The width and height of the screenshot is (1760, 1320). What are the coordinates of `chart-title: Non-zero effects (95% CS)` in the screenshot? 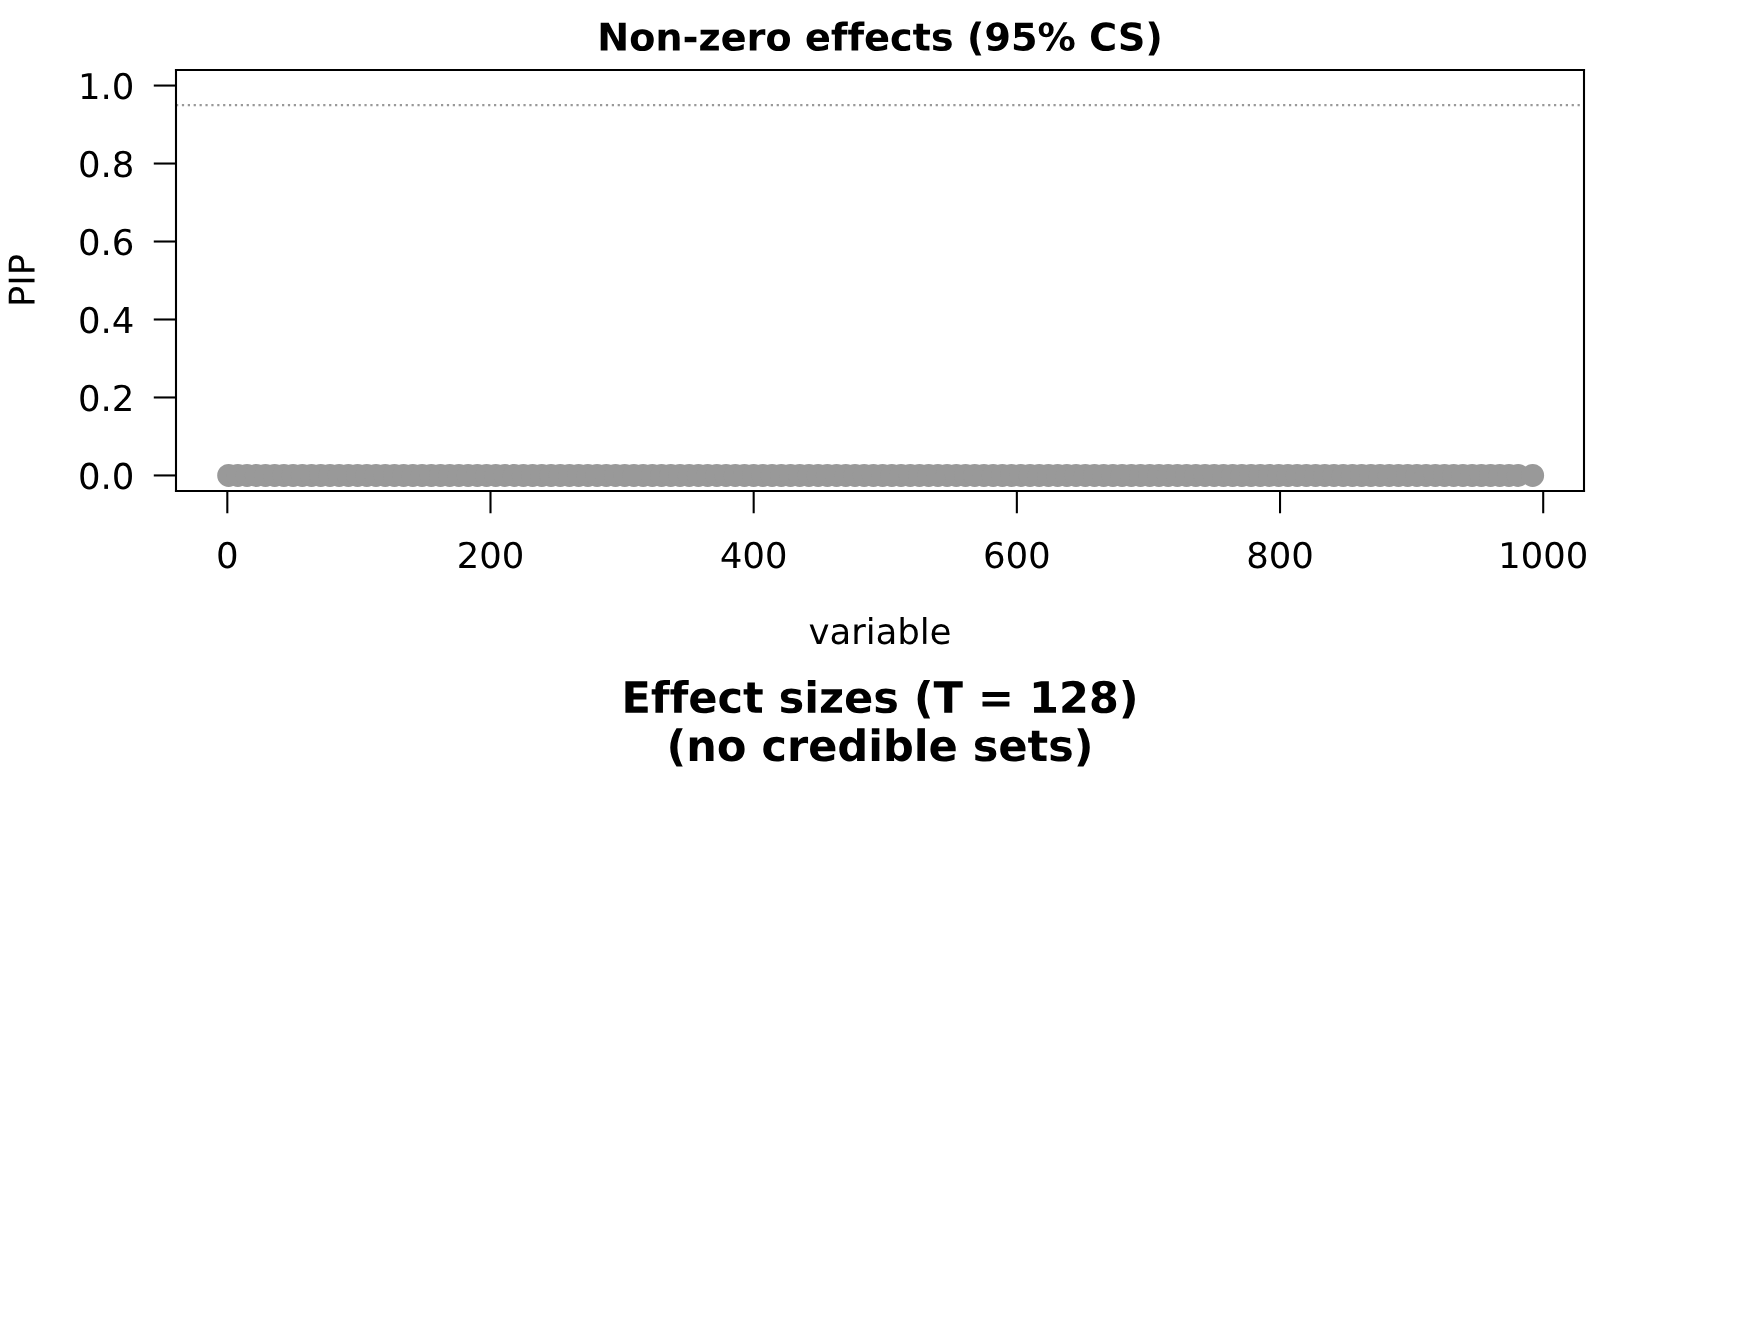 It's located at (880, 38).